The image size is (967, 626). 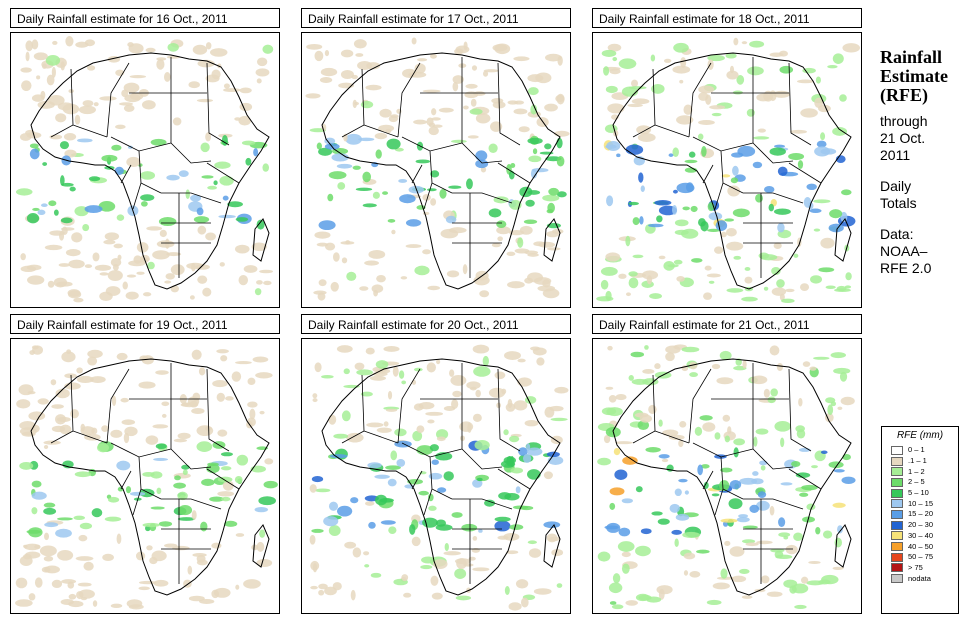 I want to click on side-title-line2: Estimate, so click(x=914, y=76).